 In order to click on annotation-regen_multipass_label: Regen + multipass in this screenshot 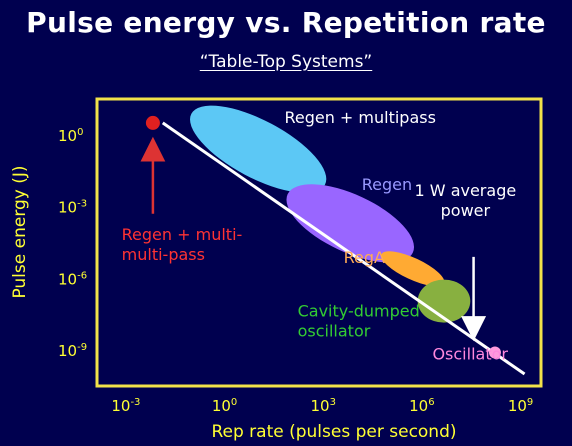, I will do `click(359, 117)`.